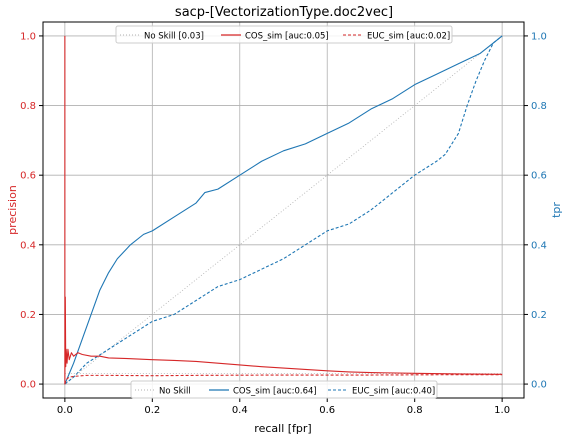  What do you see at coordinates (175, 392) in the screenshot?
I see `legend-bottom-no-skill: No Skill` at bounding box center [175, 392].